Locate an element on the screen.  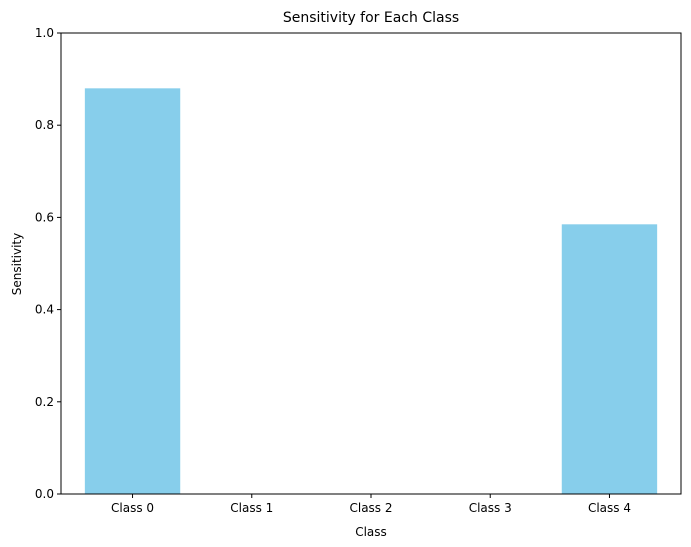
y-tick-label: 0.8 is located at coordinates (44, 125).